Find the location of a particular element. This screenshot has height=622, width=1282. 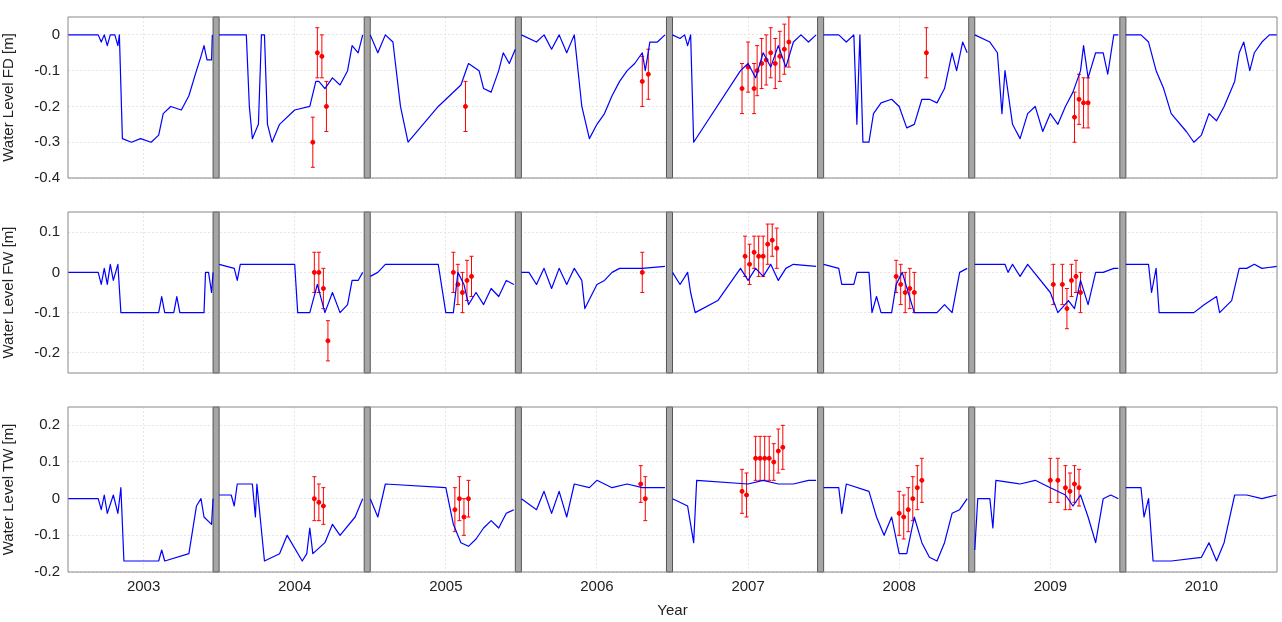

y-axis-title: Water Level TW [m] is located at coordinates (8, 489).